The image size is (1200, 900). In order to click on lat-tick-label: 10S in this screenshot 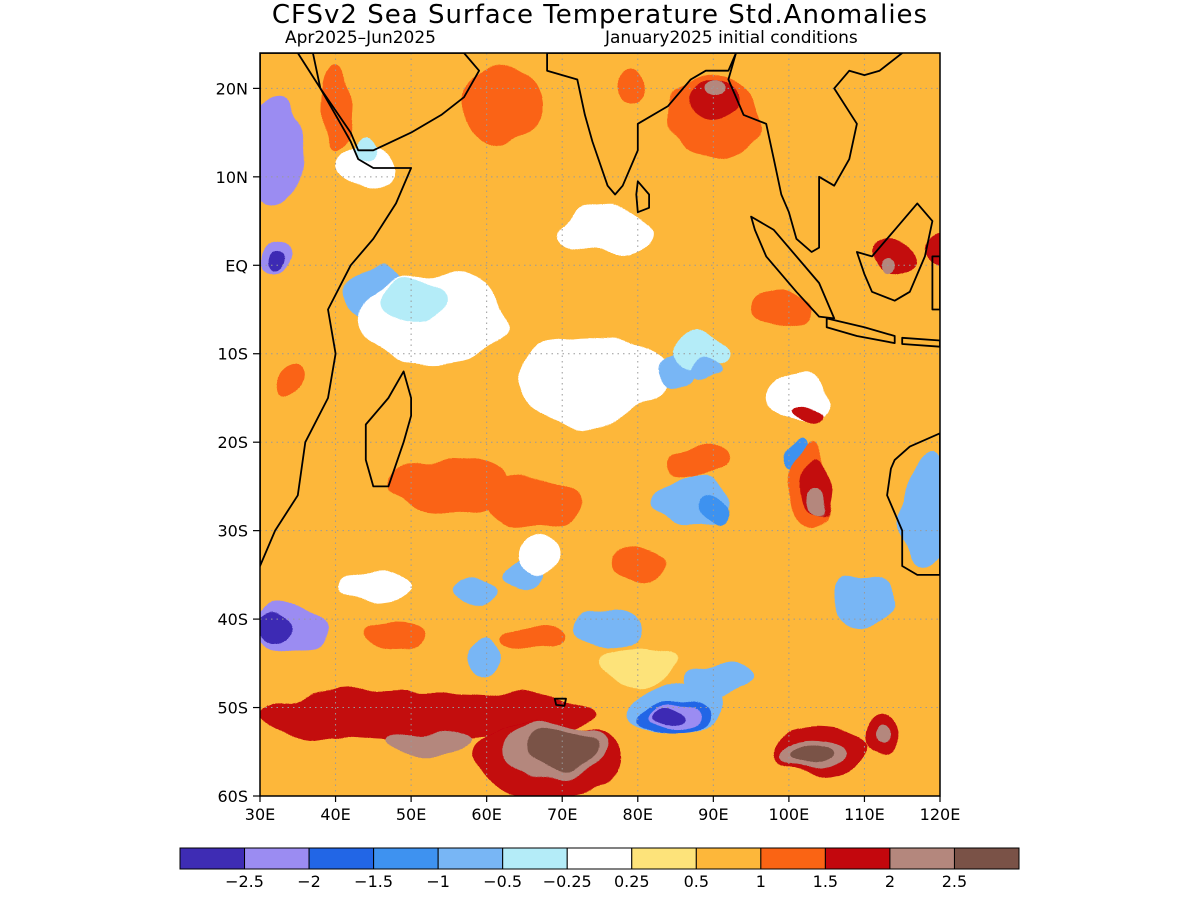, I will do `click(232, 354)`.